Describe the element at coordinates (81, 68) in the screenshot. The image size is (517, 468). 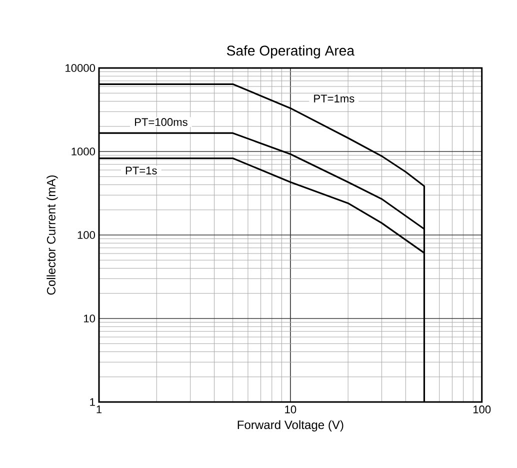
I see `y-tick-label: 10000` at that location.